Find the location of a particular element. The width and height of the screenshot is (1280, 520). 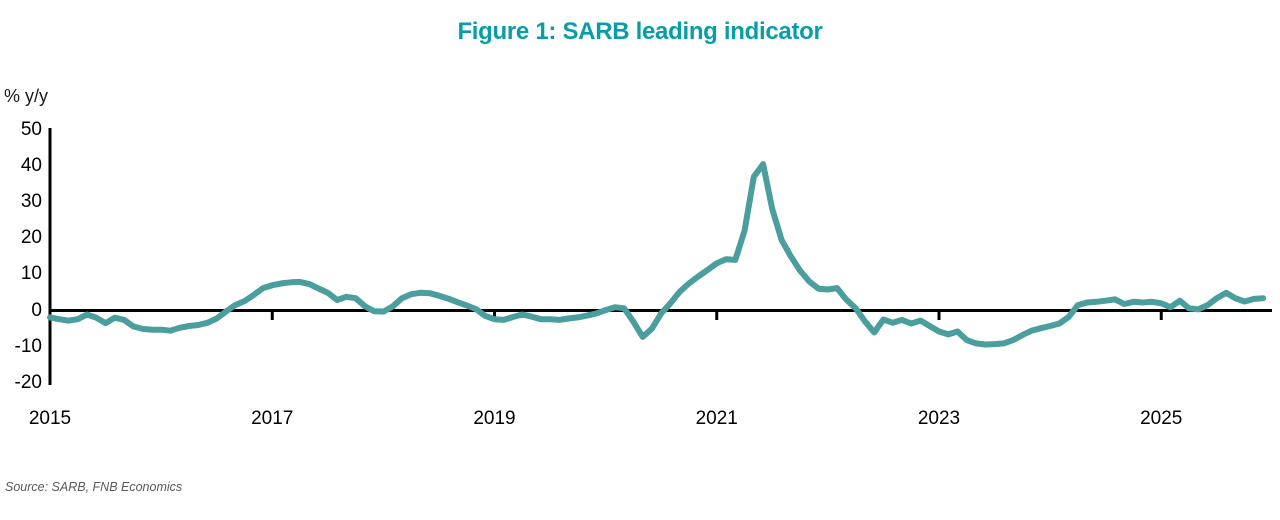

y-axis-tick-label: 40 is located at coordinates (31, 165).